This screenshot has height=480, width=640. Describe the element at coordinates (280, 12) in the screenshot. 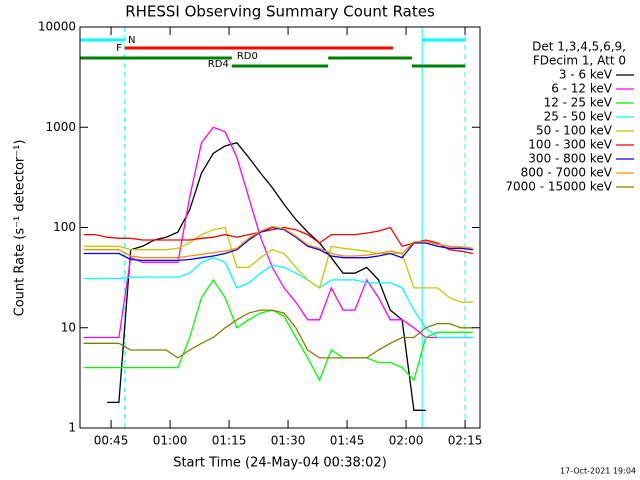

I see `chart-title: RHESSI Observing Summary Count Rates` at that location.